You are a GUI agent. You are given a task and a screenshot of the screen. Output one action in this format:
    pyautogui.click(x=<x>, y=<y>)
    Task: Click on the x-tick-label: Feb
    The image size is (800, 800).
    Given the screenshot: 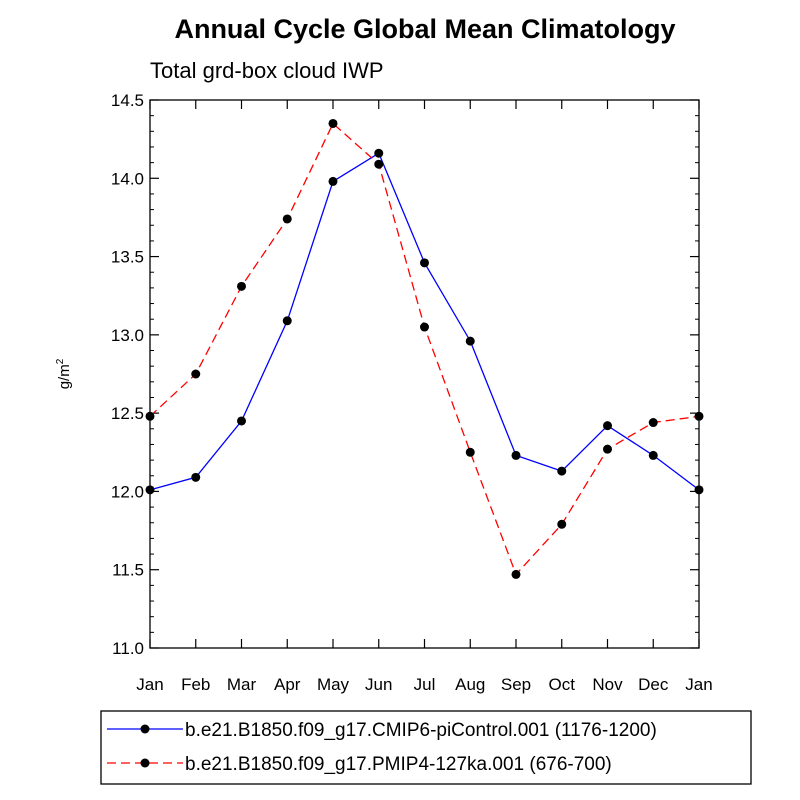 What is the action you would take?
    pyautogui.click(x=195, y=684)
    